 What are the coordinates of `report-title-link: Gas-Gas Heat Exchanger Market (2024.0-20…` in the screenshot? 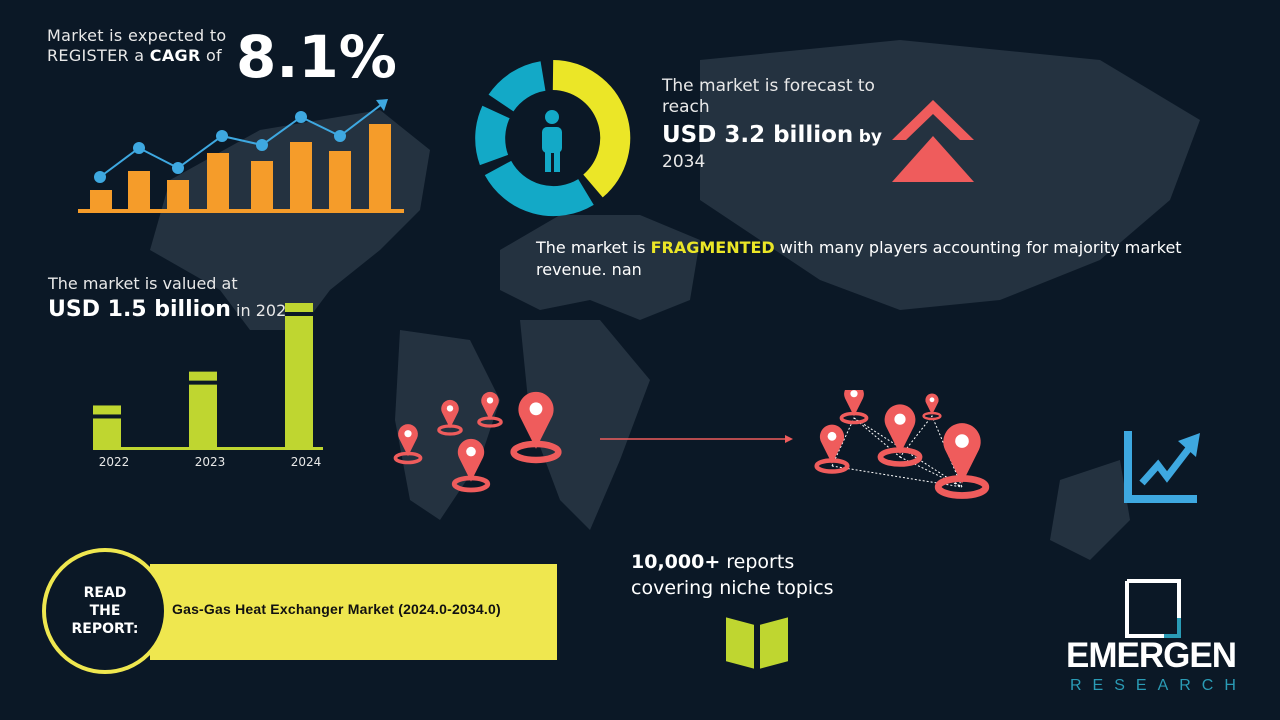 It's located at (336, 609).